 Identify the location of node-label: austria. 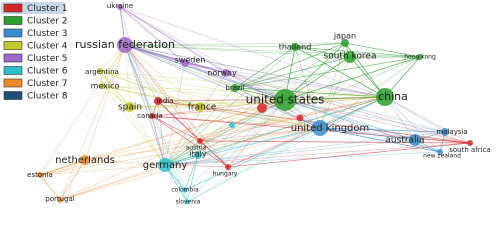
(196, 148).